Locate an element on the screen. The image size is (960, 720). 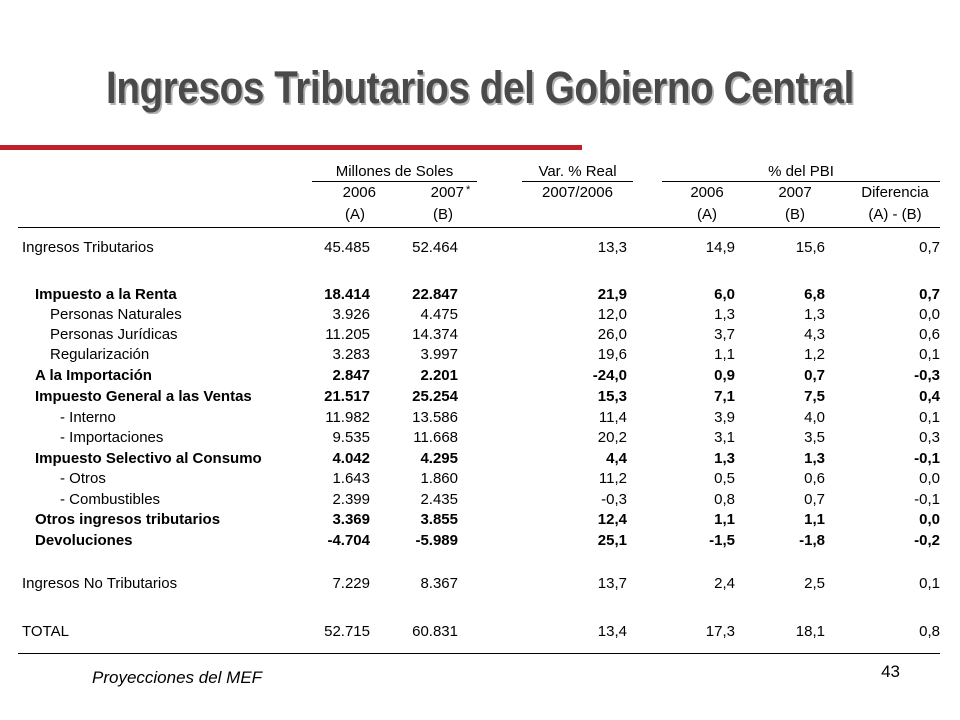
header-line-pbi is located at coordinates (801, 181).